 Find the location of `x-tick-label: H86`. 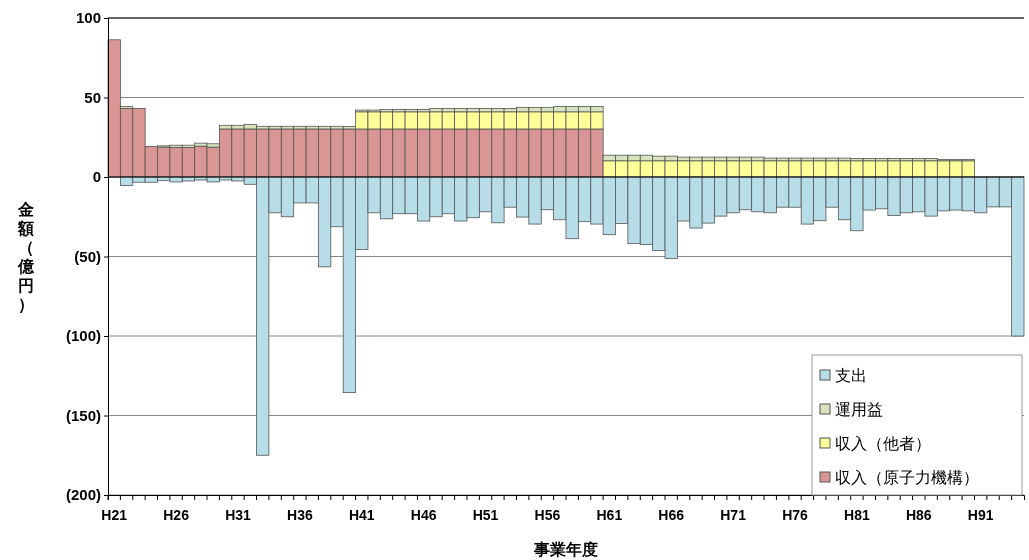

x-tick-label: H86 is located at coordinates (918, 514).